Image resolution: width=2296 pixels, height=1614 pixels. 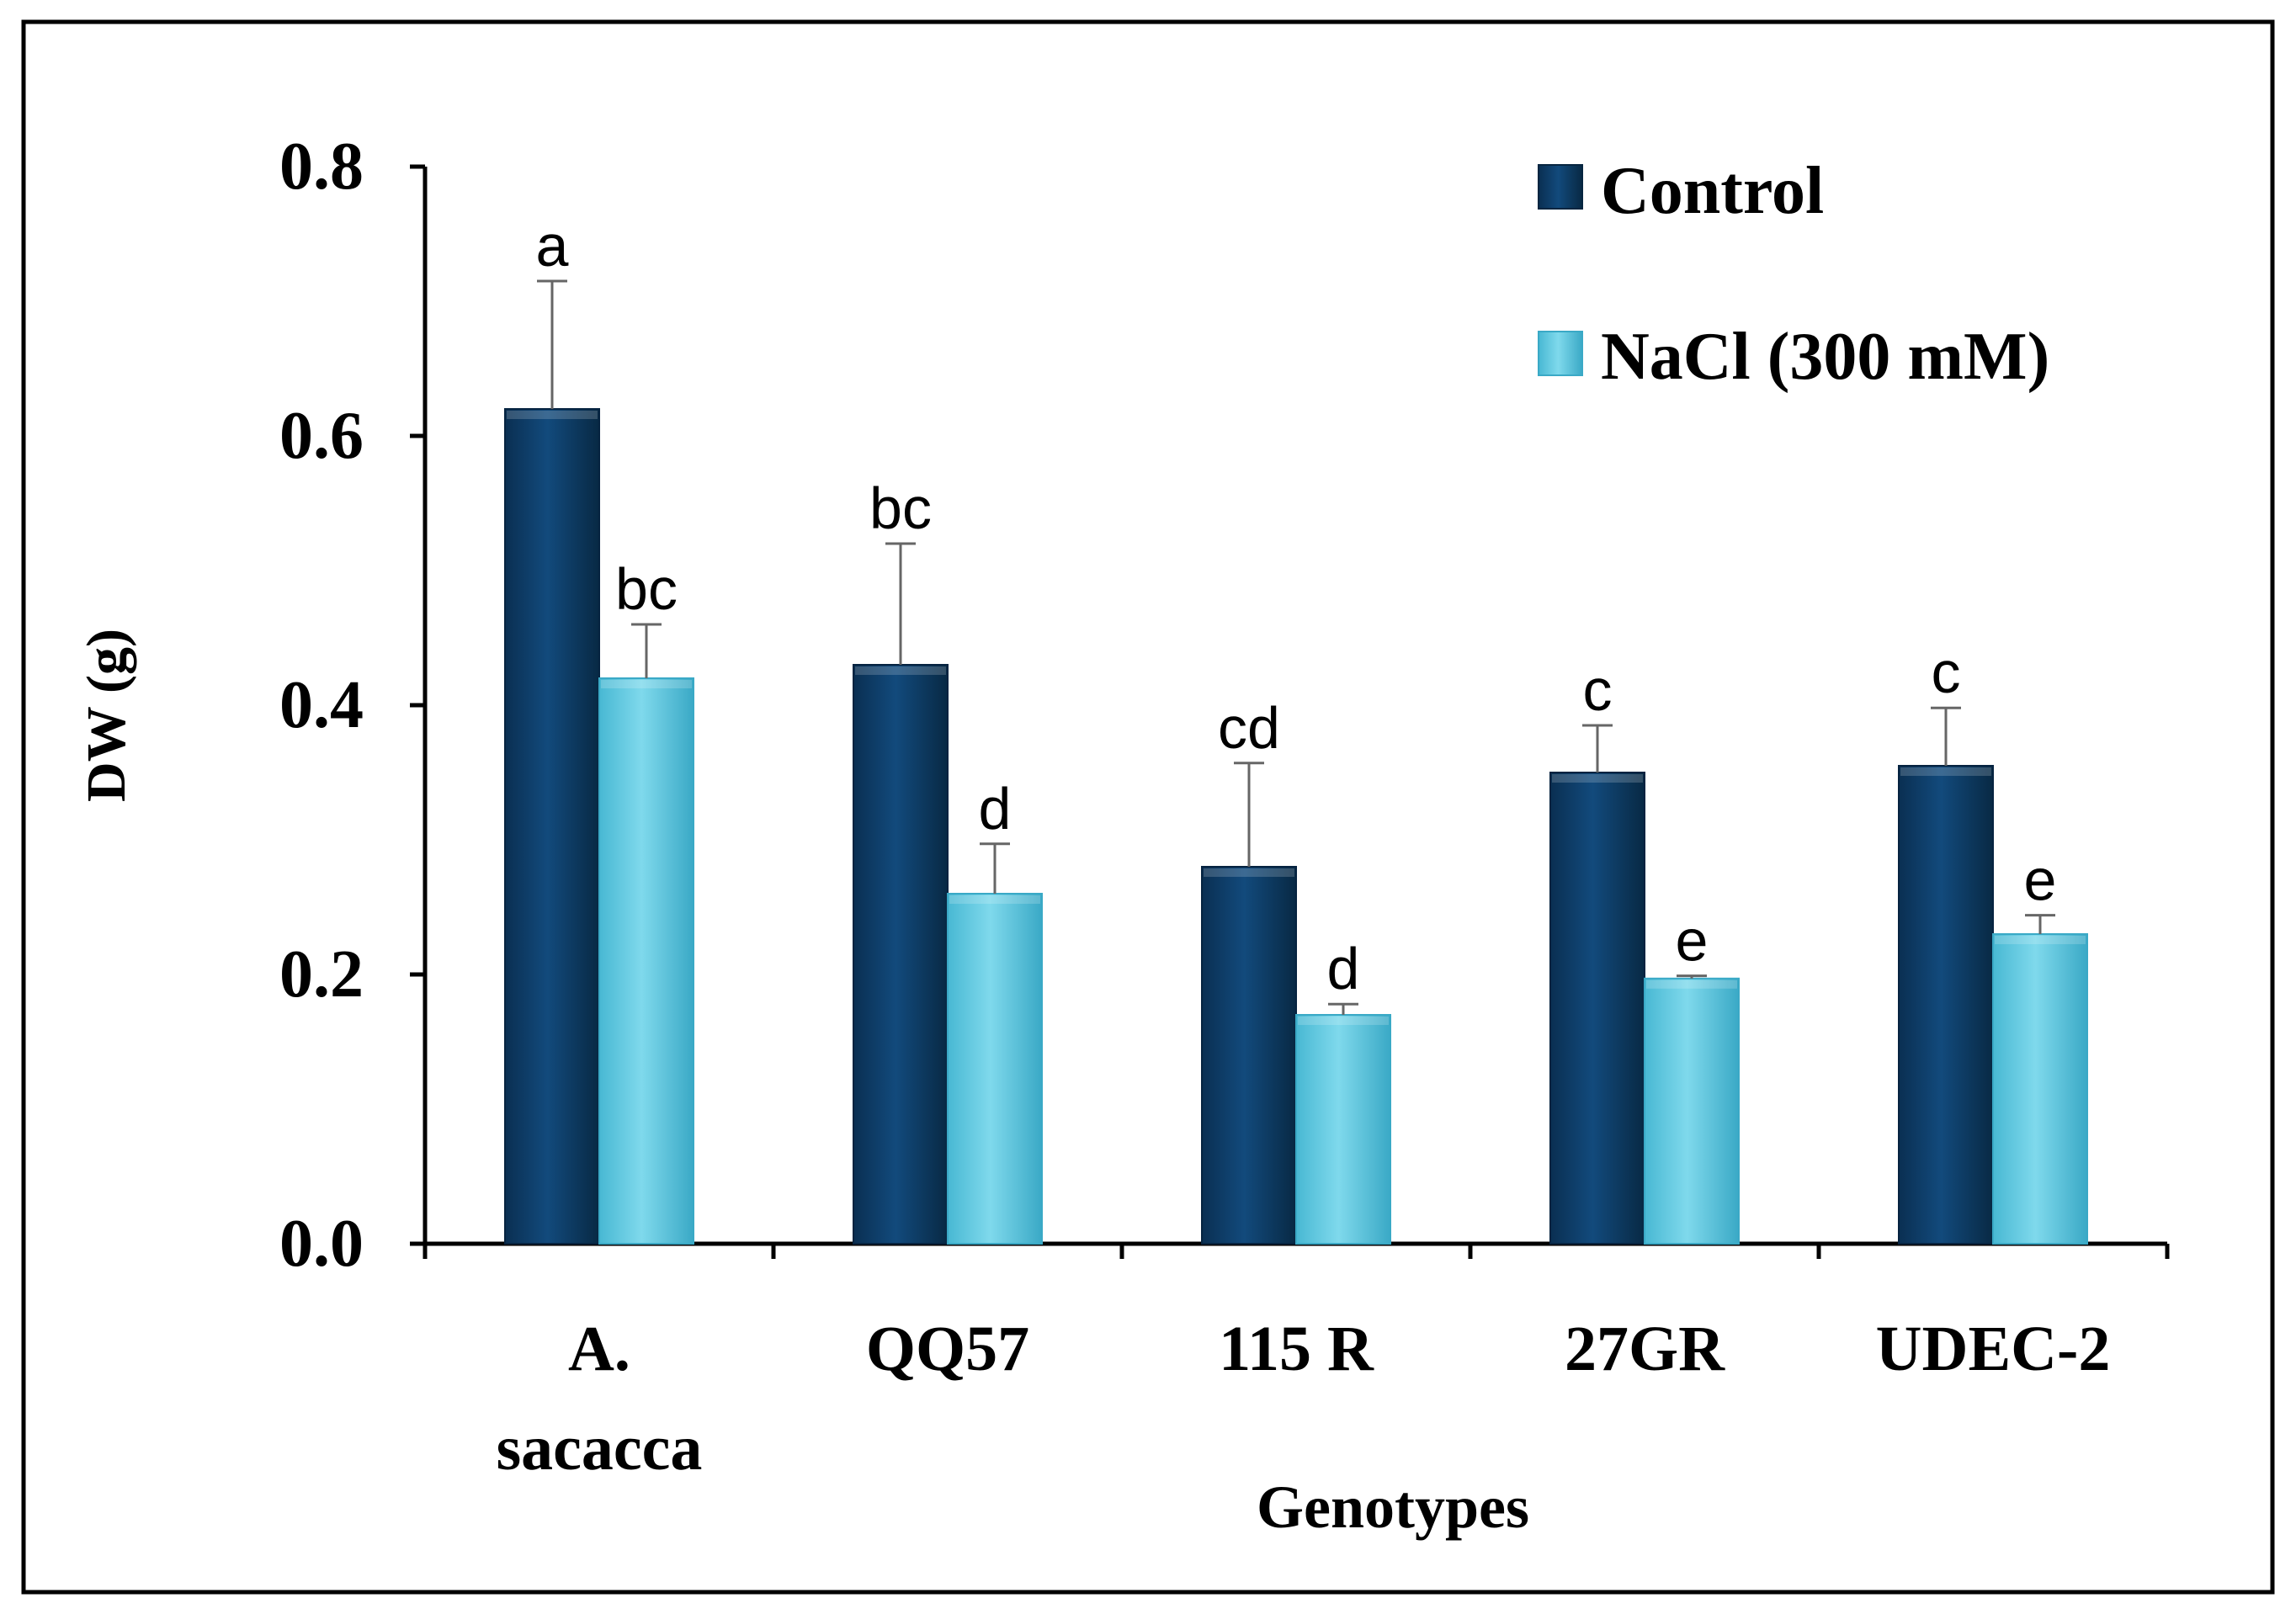 I want to click on y-tick-label: 0.6, so click(x=322, y=436).